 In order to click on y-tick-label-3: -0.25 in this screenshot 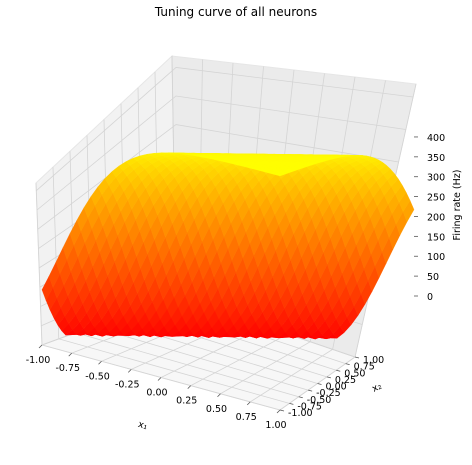, I will do `click(328, 393)`.